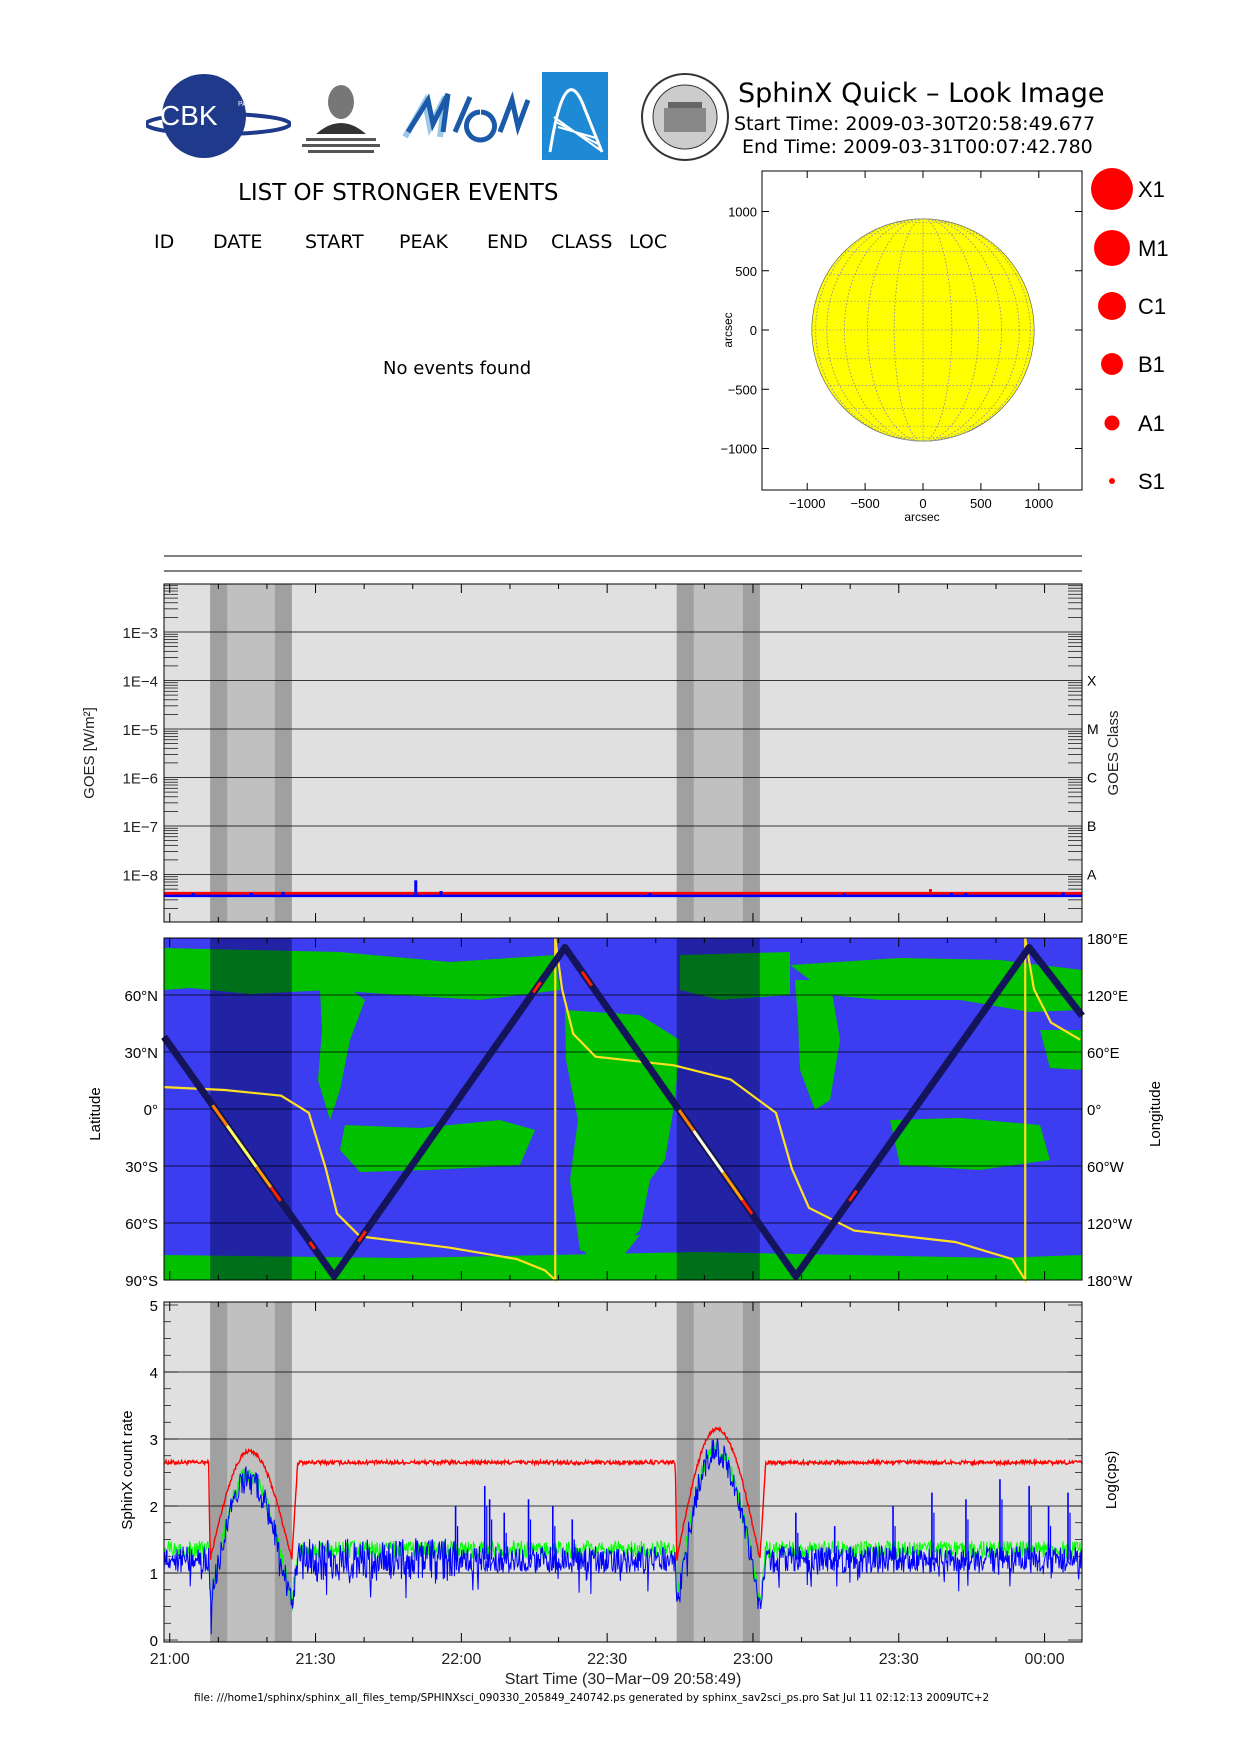 This screenshot has height=1754, width=1240. Describe the element at coordinates (746, 271) in the screenshot. I see `sun-y-tick-label: 500` at that location.